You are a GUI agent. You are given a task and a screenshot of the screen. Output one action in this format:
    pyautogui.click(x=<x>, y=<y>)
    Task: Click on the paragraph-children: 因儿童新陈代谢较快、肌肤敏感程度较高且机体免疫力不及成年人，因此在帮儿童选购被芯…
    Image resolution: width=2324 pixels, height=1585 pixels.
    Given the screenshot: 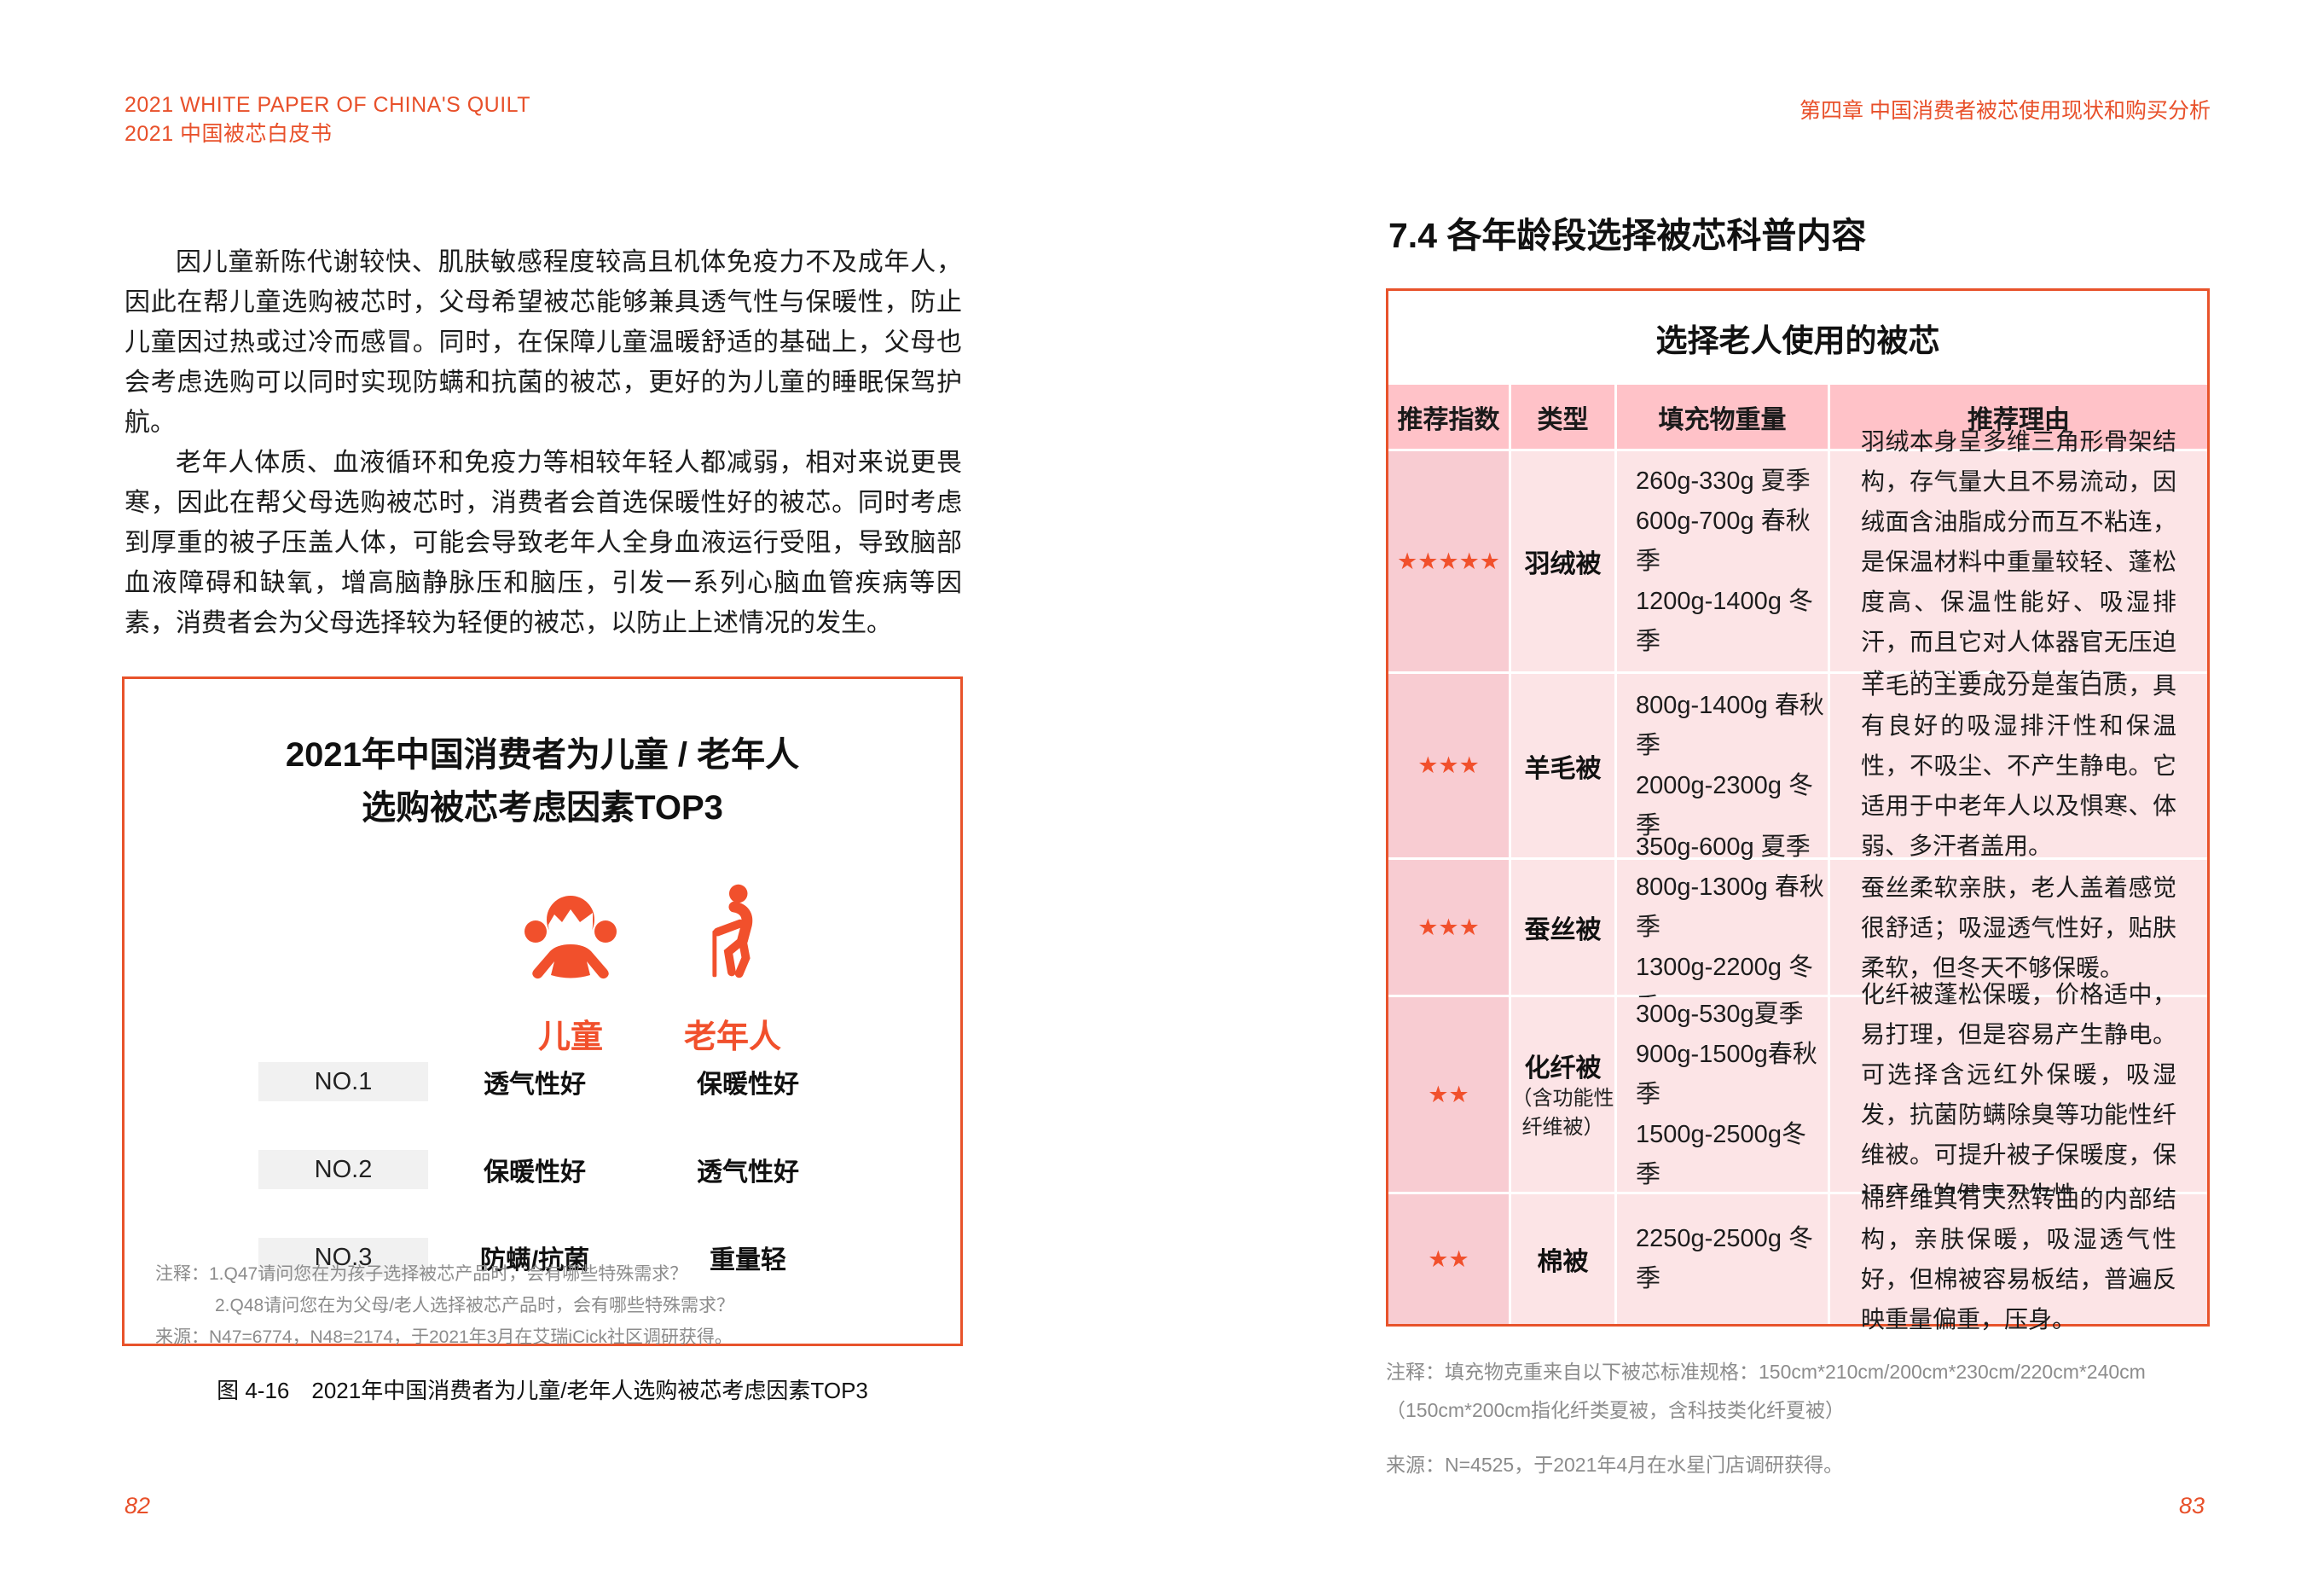 What is the action you would take?
    pyautogui.click(x=543, y=342)
    